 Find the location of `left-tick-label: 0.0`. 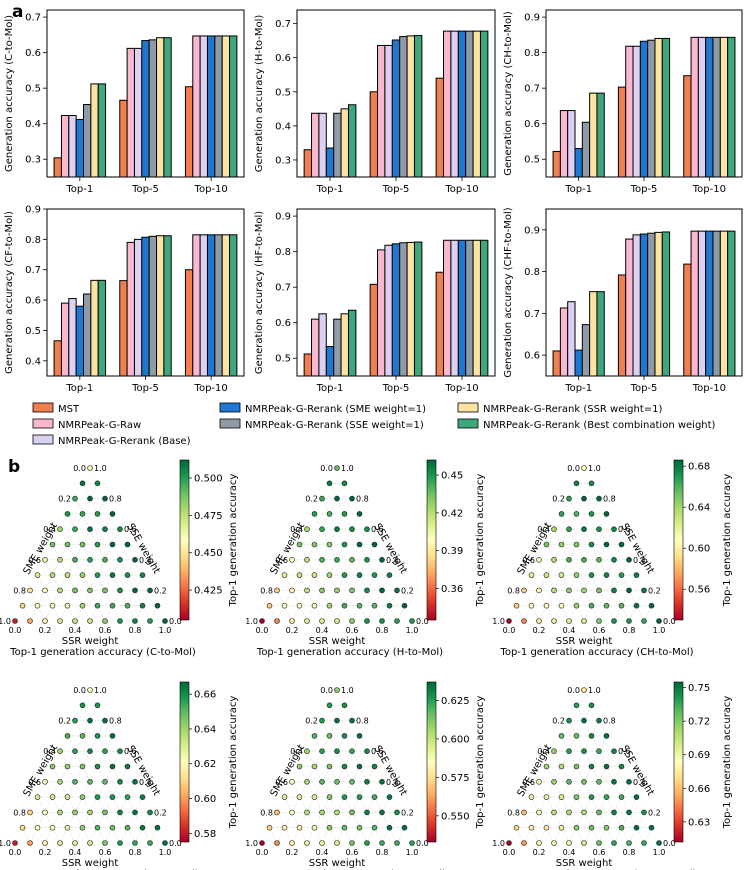

left-tick-label: 0.0 is located at coordinates (326, 468).